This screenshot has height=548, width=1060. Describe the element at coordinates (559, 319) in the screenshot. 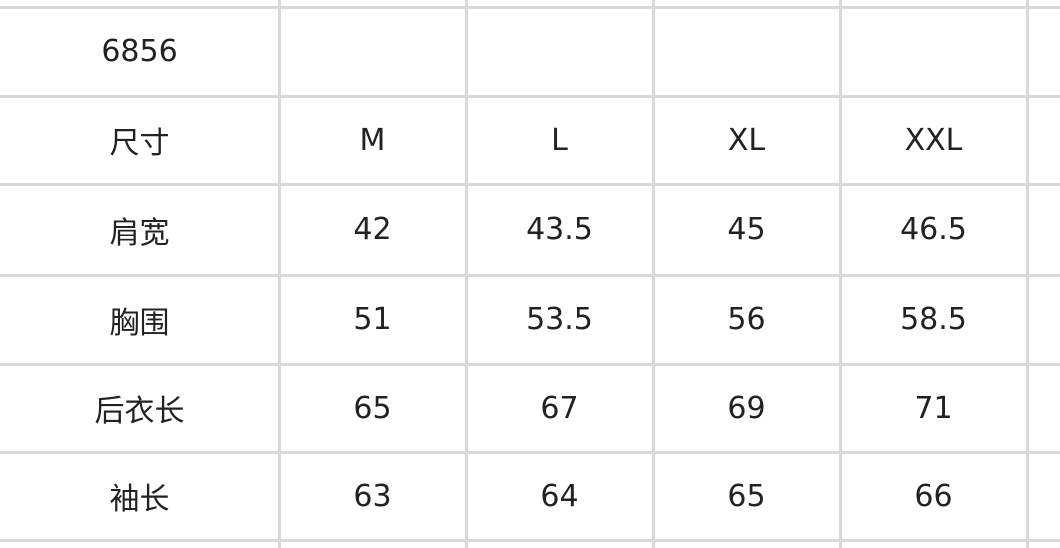

I see `table-cell: 53.5` at that location.